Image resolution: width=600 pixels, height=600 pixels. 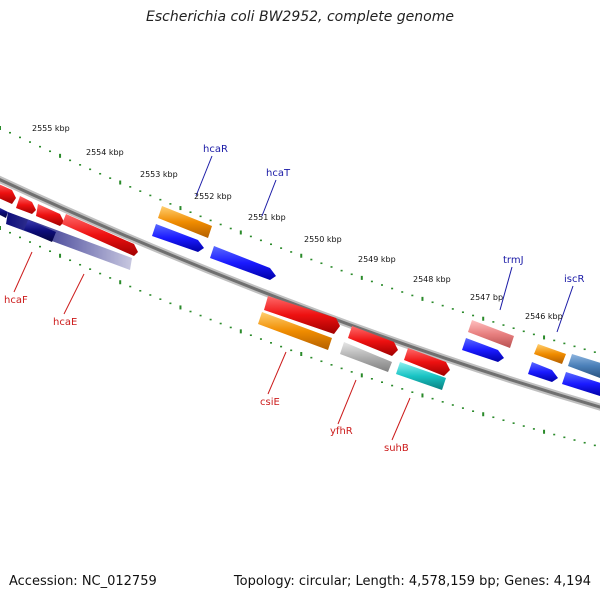 What do you see at coordinates (83, 581) in the screenshot?
I see `accession-text: Accession: NC_012759` at bounding box center [83, 581].